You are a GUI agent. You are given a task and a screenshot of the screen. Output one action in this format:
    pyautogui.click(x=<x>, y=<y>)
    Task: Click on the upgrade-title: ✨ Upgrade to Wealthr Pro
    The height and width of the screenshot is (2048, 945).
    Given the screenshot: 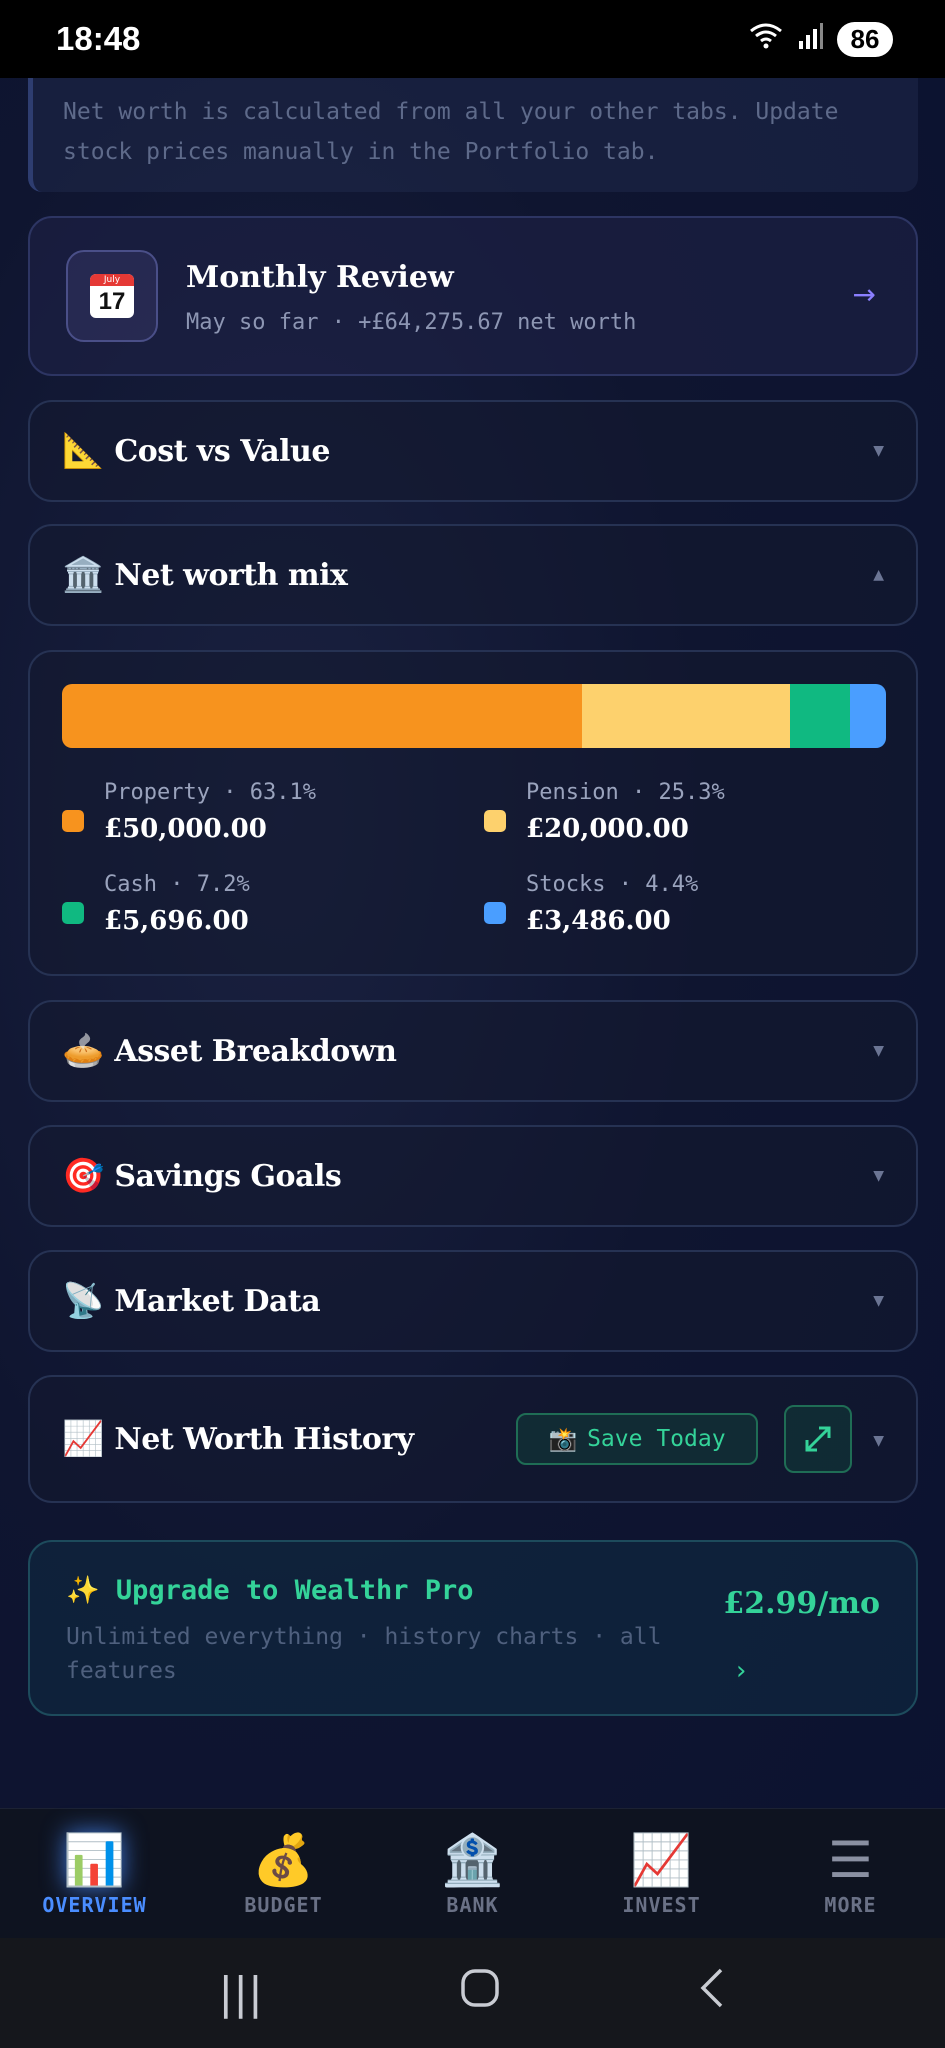 What is the action you would take?
    pyautogui.click(x=270, y=1590)
    